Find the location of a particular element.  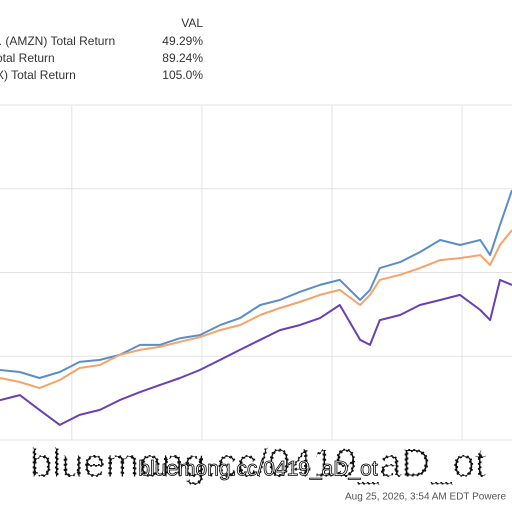

legend-value: 105.0% is located at coordinates (182, 75).